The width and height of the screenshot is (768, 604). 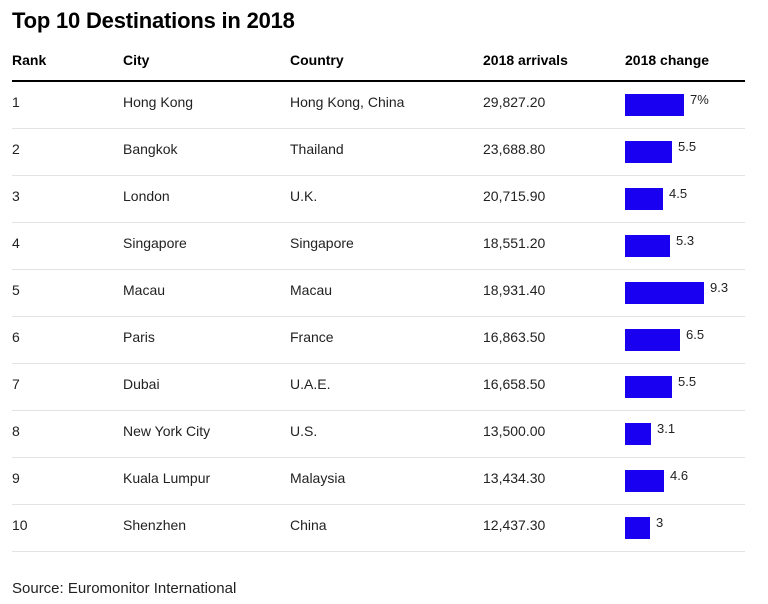 What do you see at coordinates (16, 196) in the screenshot?
I see `rank-cell: 3` at bounding box center [16, 196].